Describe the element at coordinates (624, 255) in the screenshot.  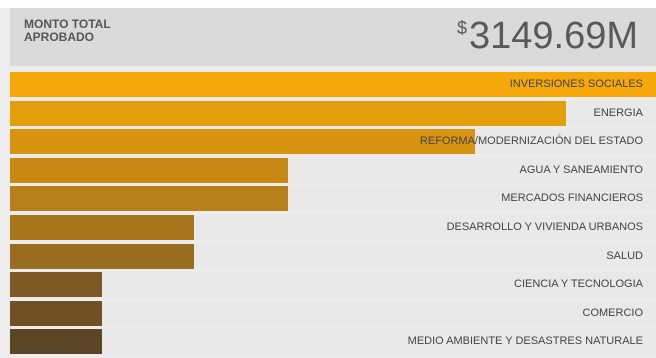
I see `bar-label: SALUD` at that location.